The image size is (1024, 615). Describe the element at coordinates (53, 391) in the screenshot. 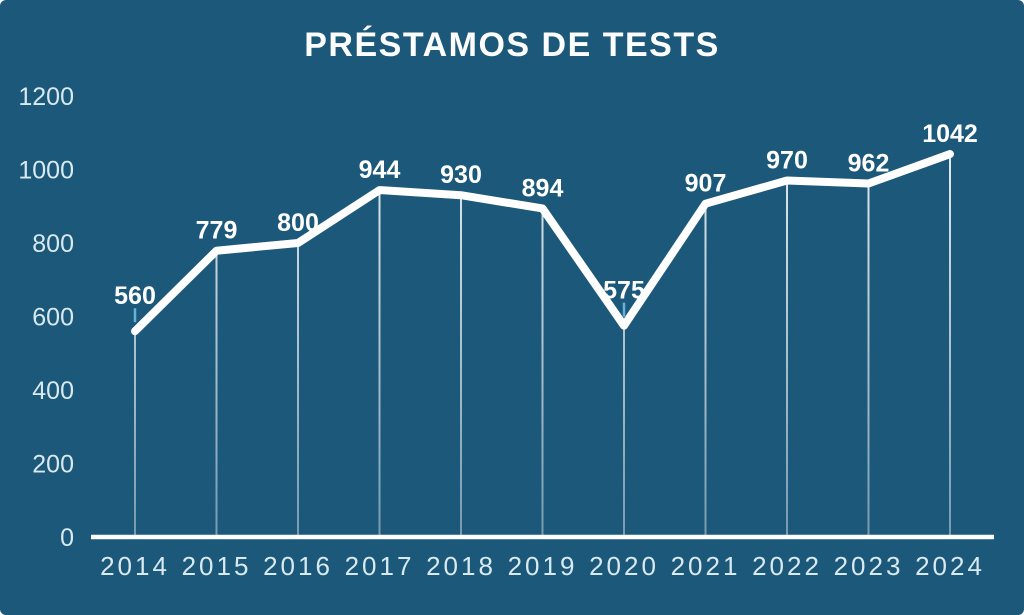

I see `y-axis-tick-label: 400` at that location.